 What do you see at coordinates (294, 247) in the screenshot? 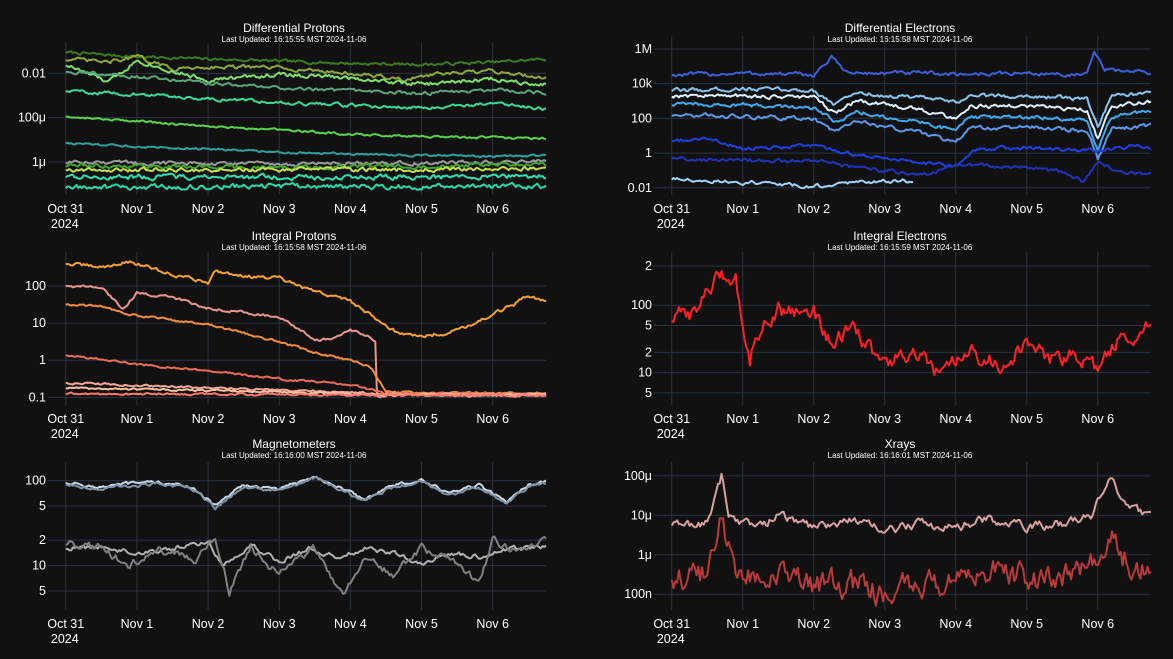
I see `chart-subtitle: Last Updated: 16:15:58 MST 2024-11-06` at bounding box center [294, 247].